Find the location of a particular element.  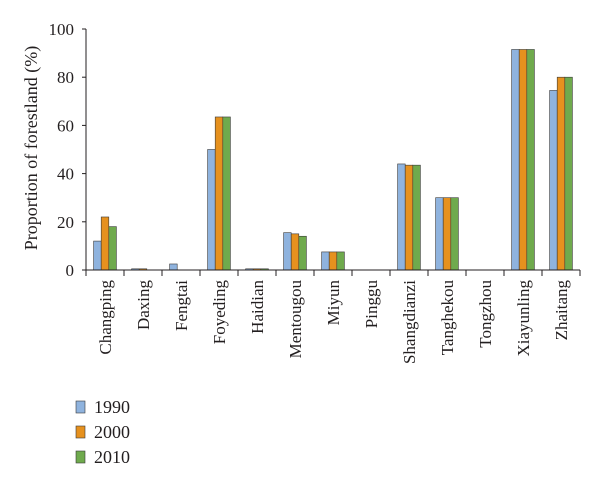

x-tick-label-shangdianzi: Shangdianzi is located at coordinates (409, 322).